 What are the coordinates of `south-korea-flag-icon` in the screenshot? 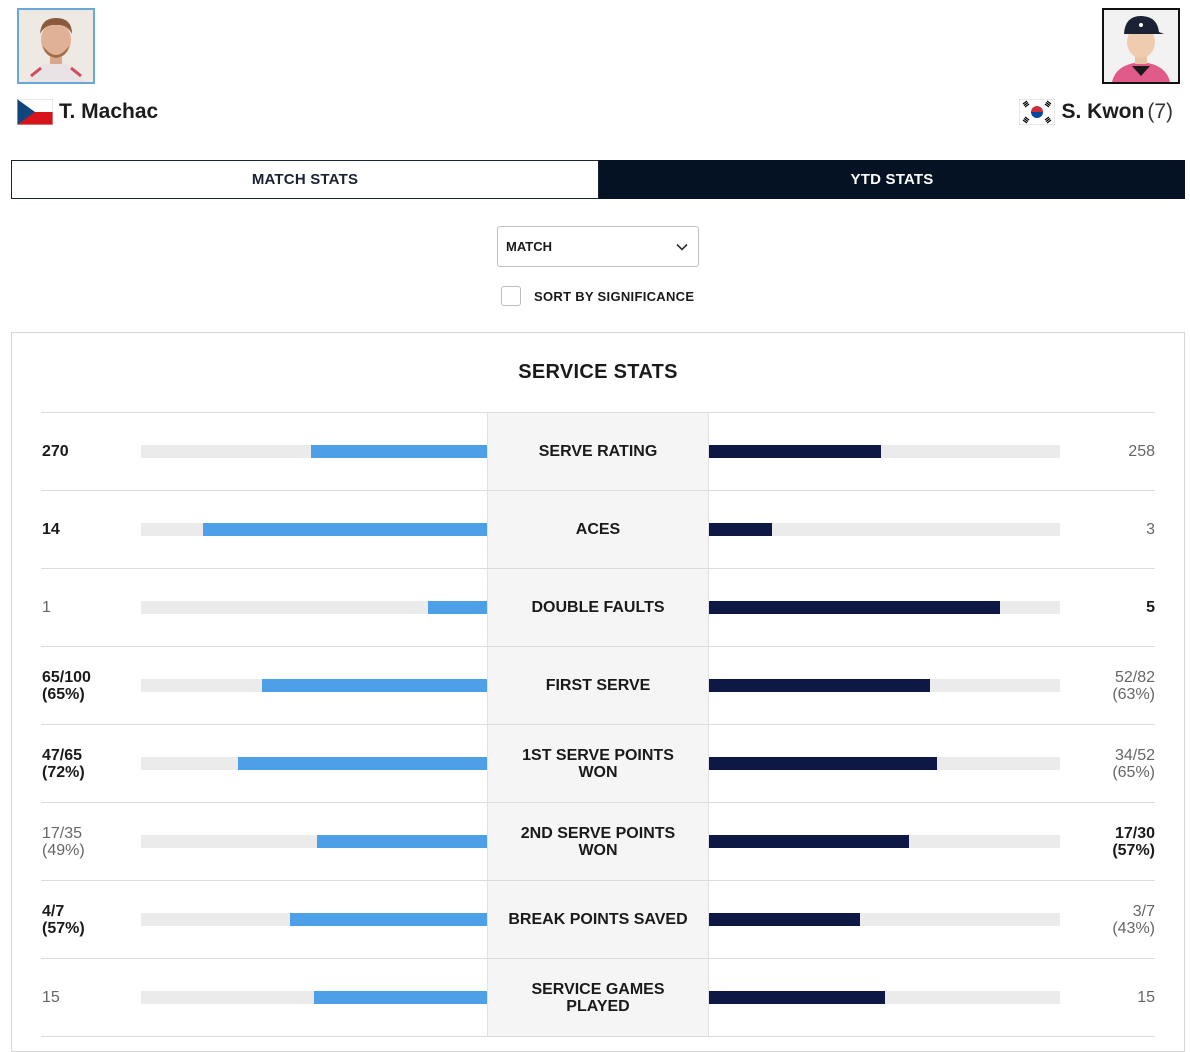 It's located at (1037, 112).